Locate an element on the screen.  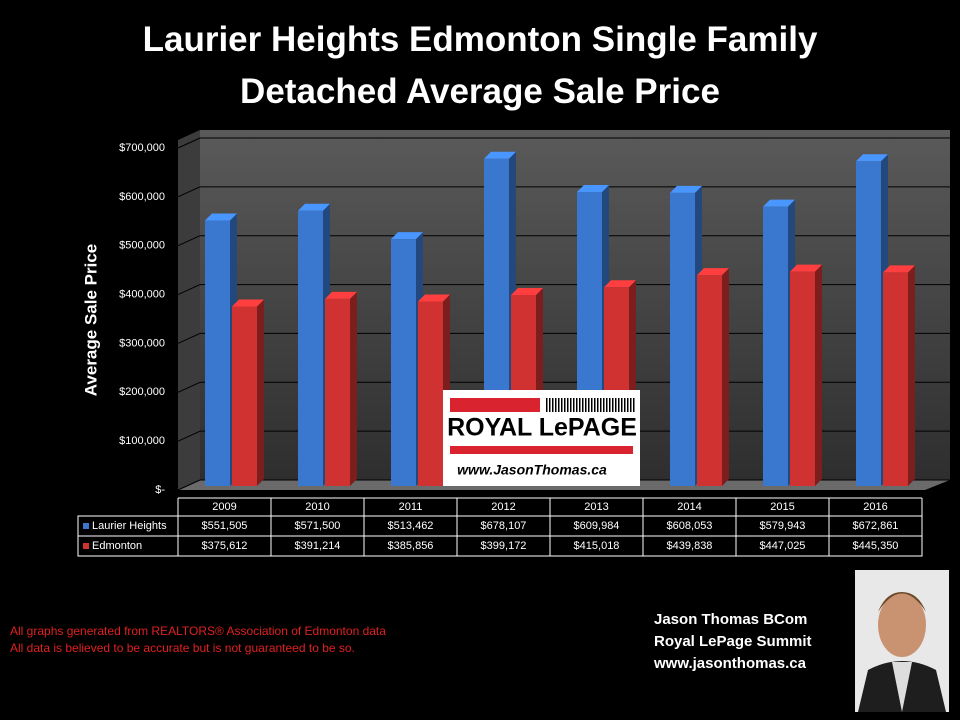
x-tick-label: 2009 is located at coordinates (224, 507).